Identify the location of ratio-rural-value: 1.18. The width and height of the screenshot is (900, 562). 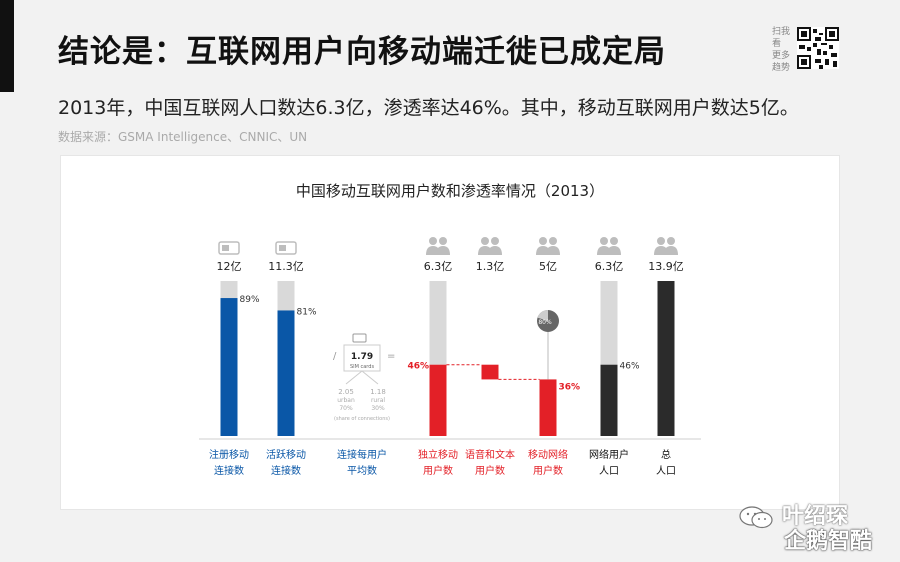
(378, 392).